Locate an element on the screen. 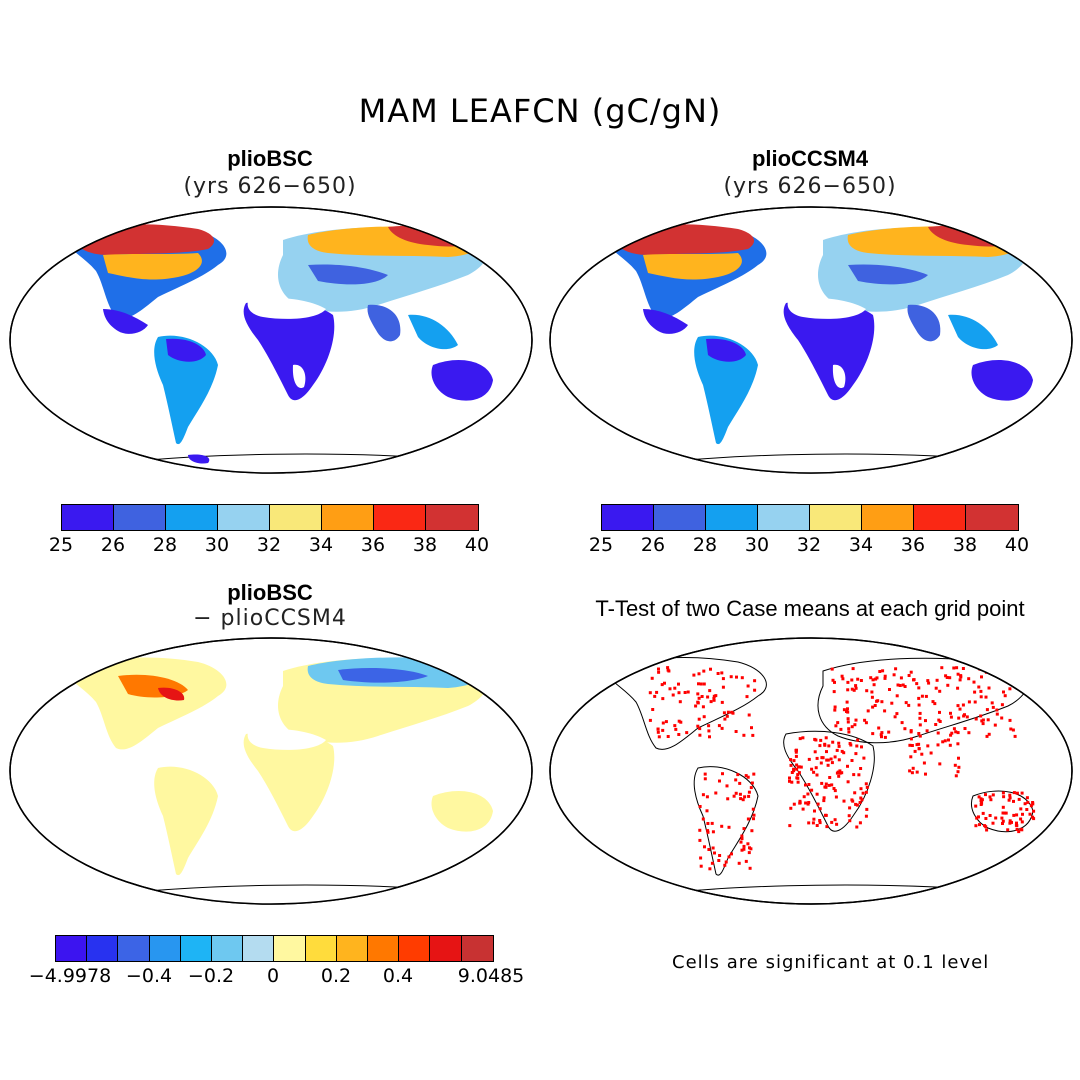 The width and height of the screenshot is (1080, 1080). colorbar-pliobsc-tick-label: 34 is located at coordinates (321, 545).